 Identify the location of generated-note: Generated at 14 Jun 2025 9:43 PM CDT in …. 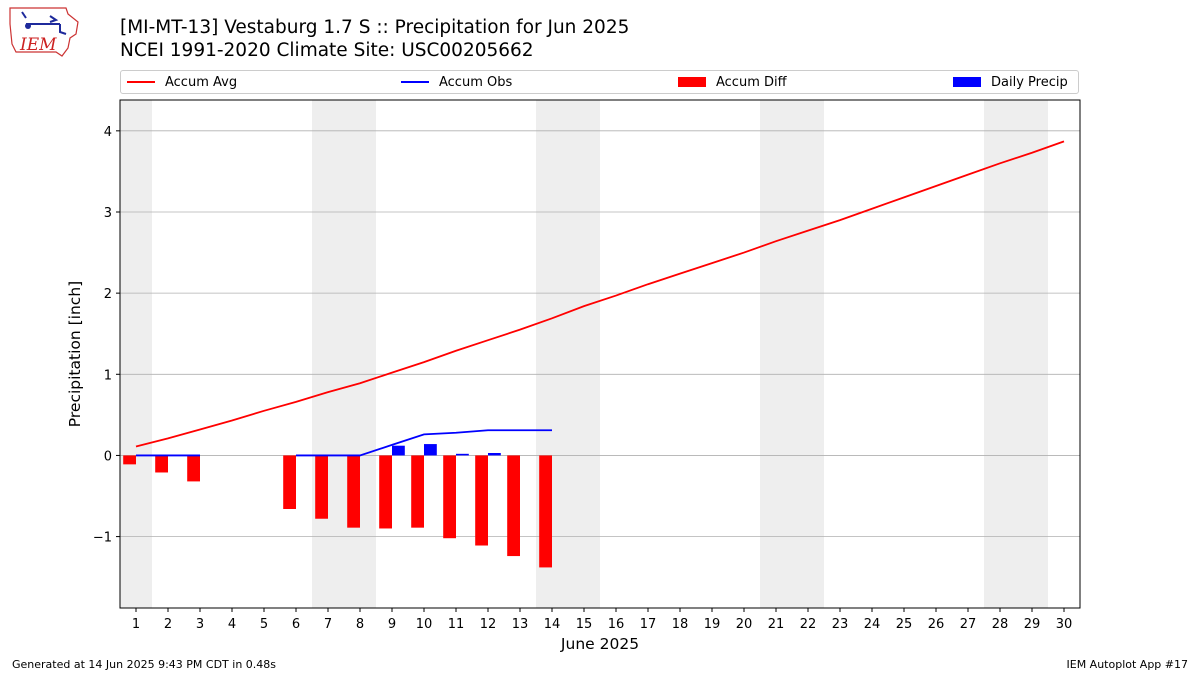
(144, 664).